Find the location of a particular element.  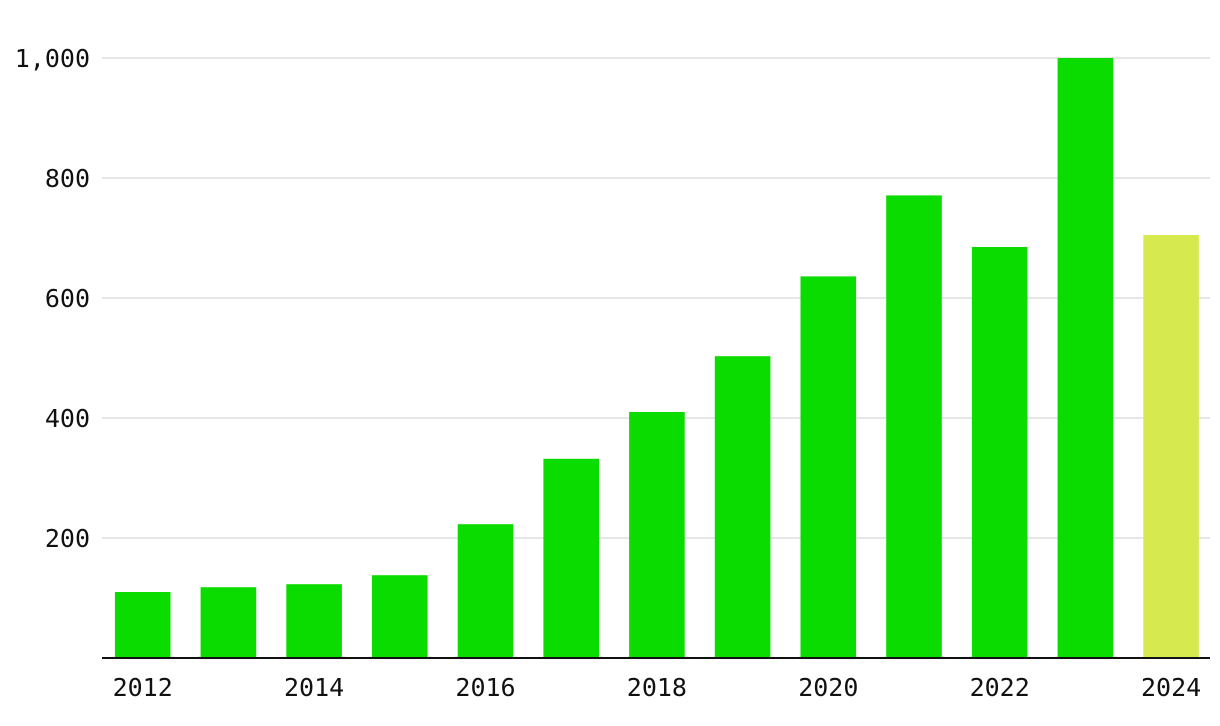

bar-2023 is located at coordinates (1085, 358).